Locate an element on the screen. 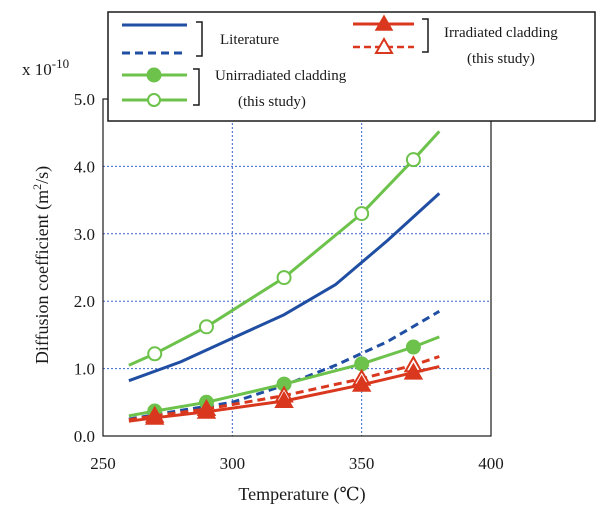  y-multiplier-label: x 10-10 is located at coordinates (45, 67).